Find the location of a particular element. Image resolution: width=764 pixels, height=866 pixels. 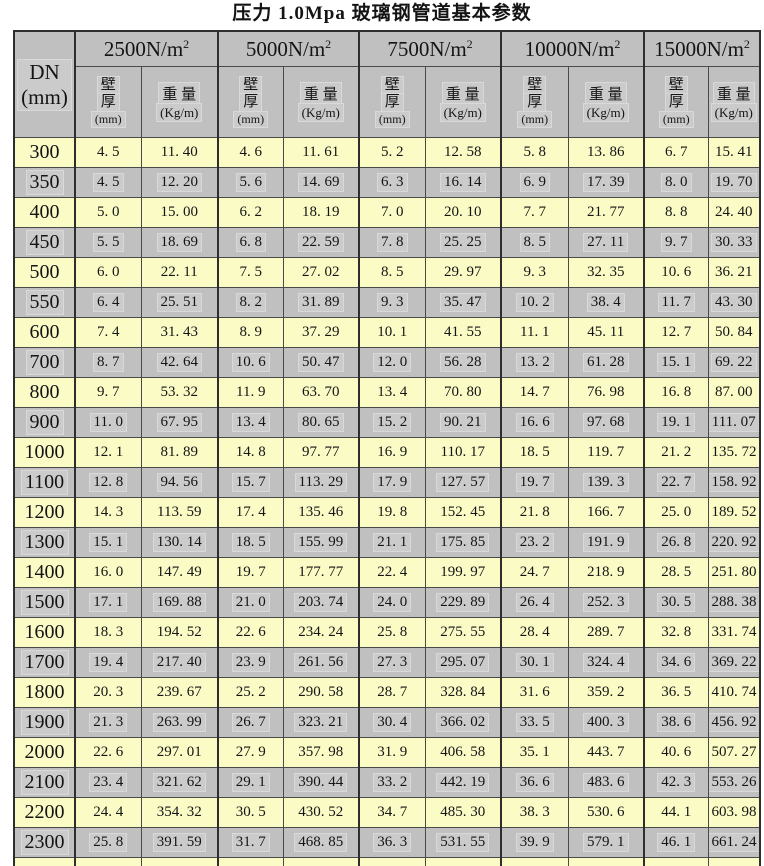

thickness-cell: 8. 5 is located at coordinates (392, 272).